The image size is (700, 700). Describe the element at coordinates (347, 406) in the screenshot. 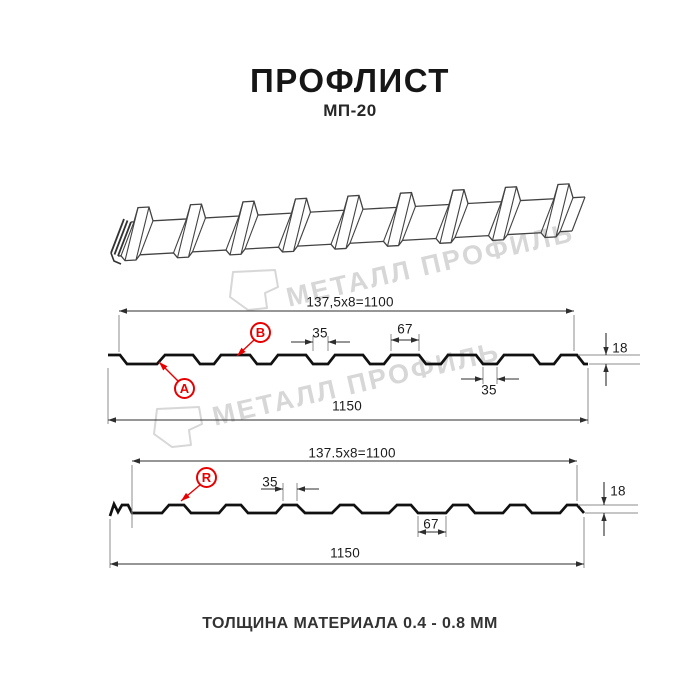

I see `dim-p1-total-width: 1150` at that location.